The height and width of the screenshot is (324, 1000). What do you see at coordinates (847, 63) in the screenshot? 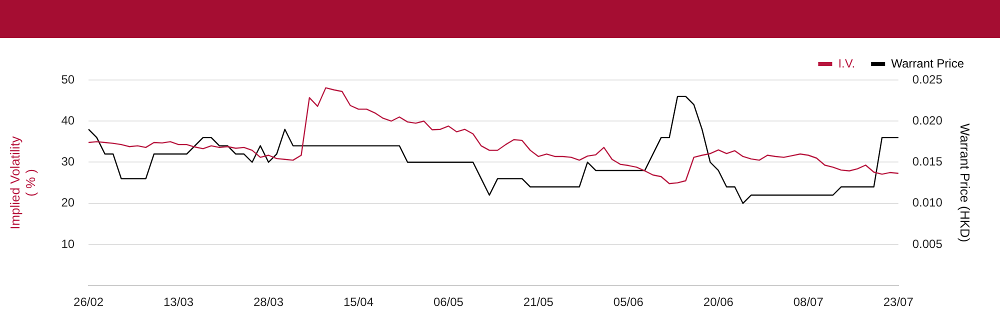
I see `legend-label: I.V.` at bounding box center [847, 63].